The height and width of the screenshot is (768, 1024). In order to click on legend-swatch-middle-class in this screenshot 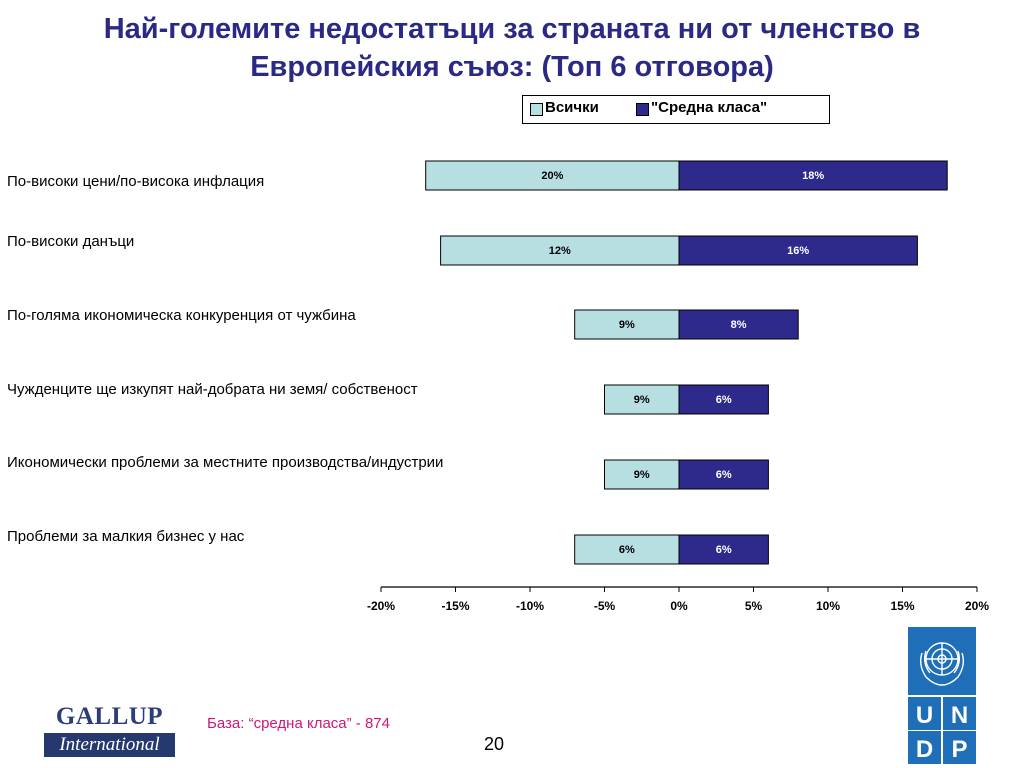, I will do `click(642, 109)`.